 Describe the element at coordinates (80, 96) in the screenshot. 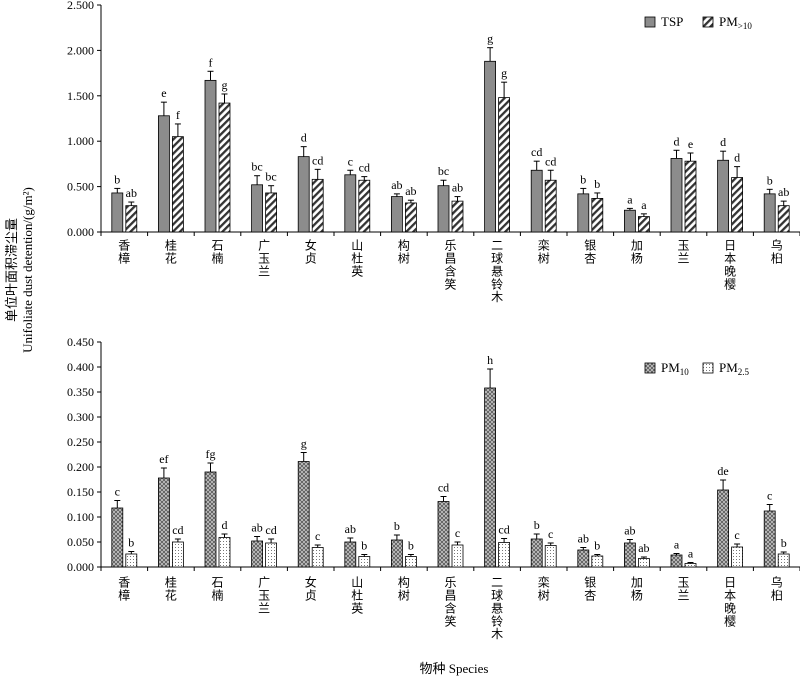

I see `y-tick-label: 1.500` at that location.